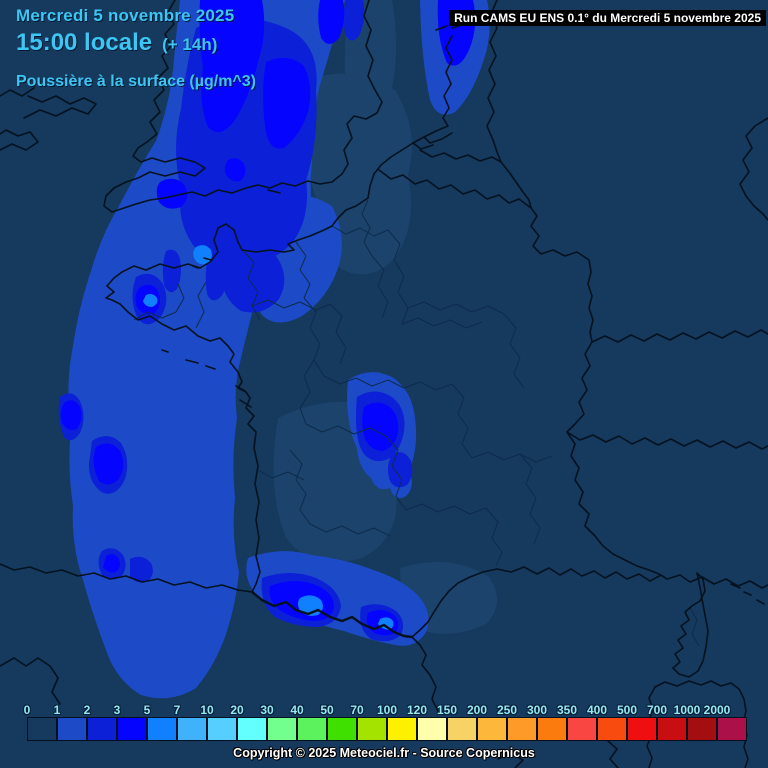 The width and height of the screenshot is (768, 768). What do you see at coordinates (507, 710) in the screenshot?
I see `colorbar-tick: 250` at bounding box center [507, 710].